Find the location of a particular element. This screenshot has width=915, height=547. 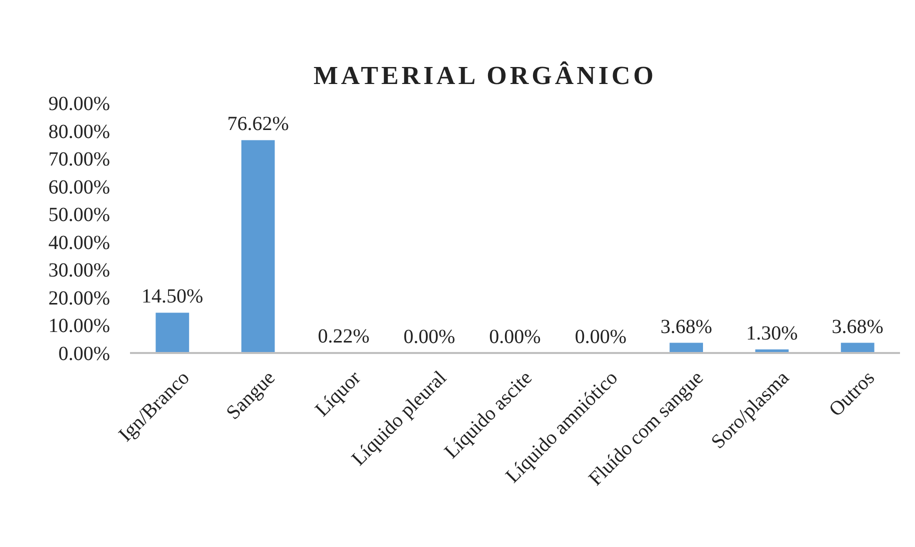

y-tick-label: 30.00% is located at coordinates (79, 271).